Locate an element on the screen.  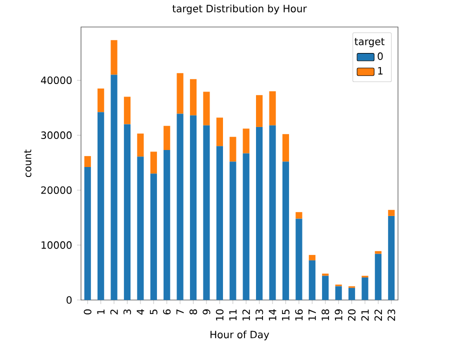
x-tick-label: 11 is located at coordinates (233, 315).